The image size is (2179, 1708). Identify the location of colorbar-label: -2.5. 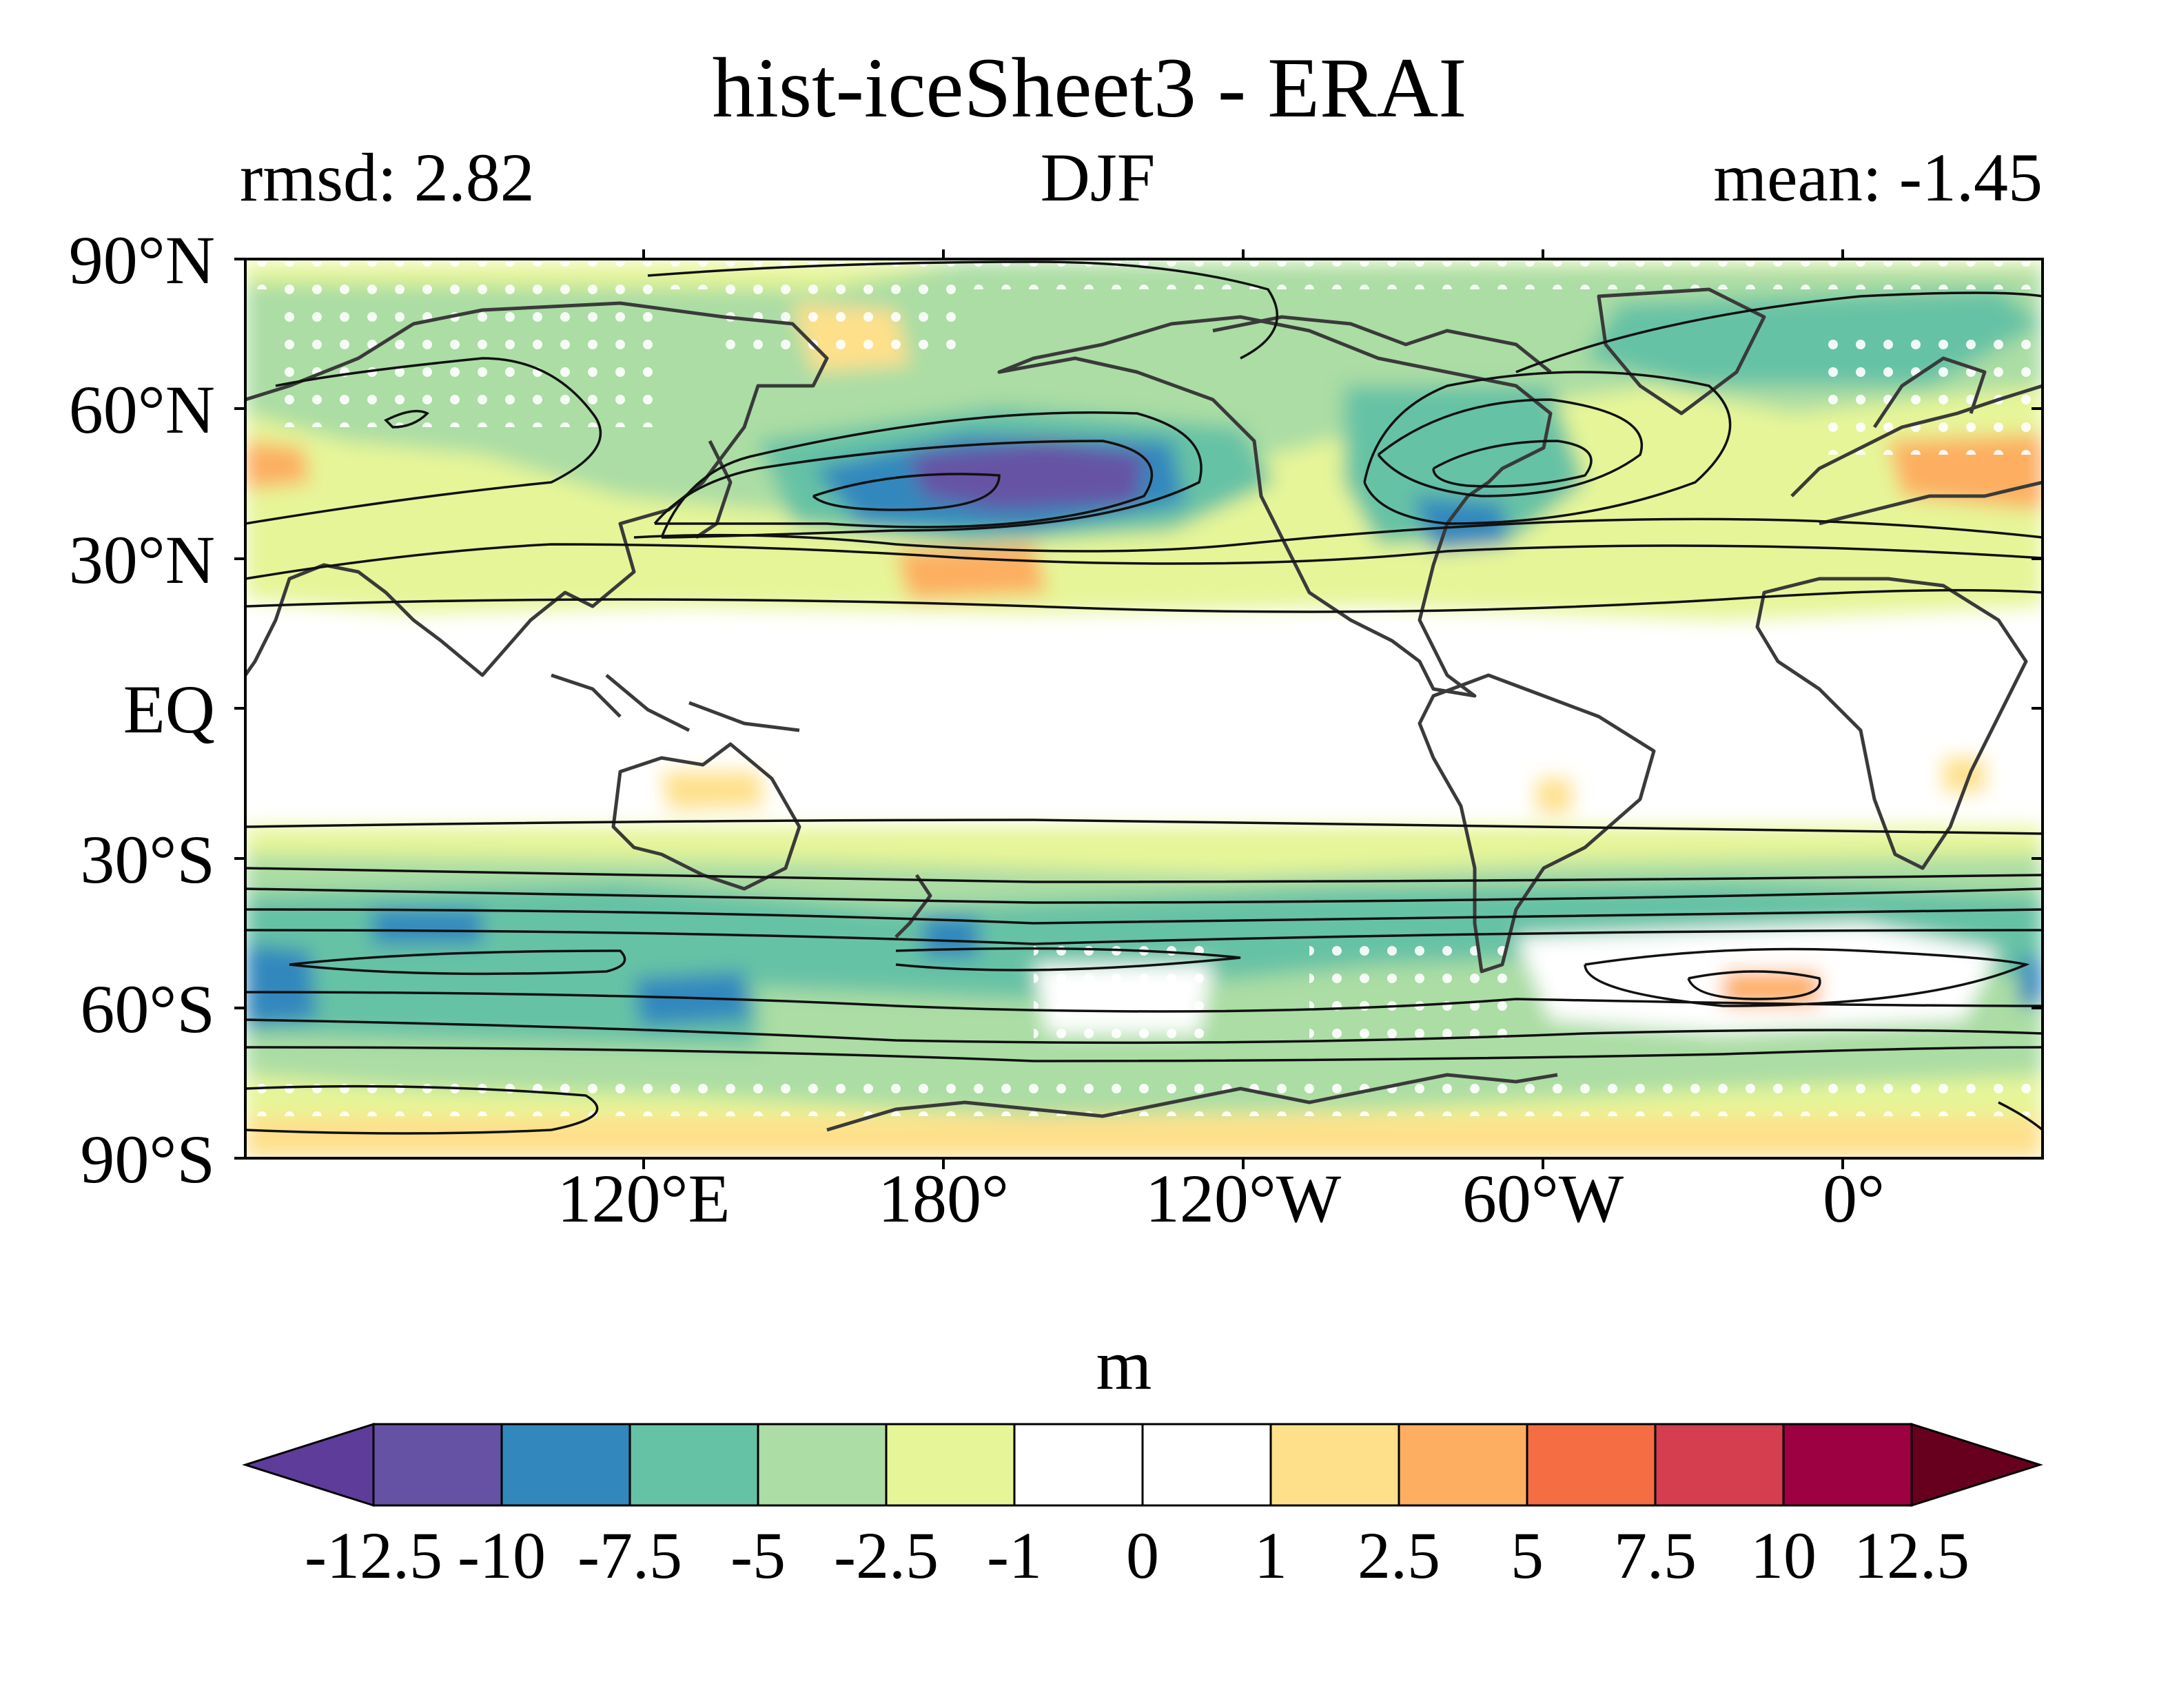
(886, 1555).